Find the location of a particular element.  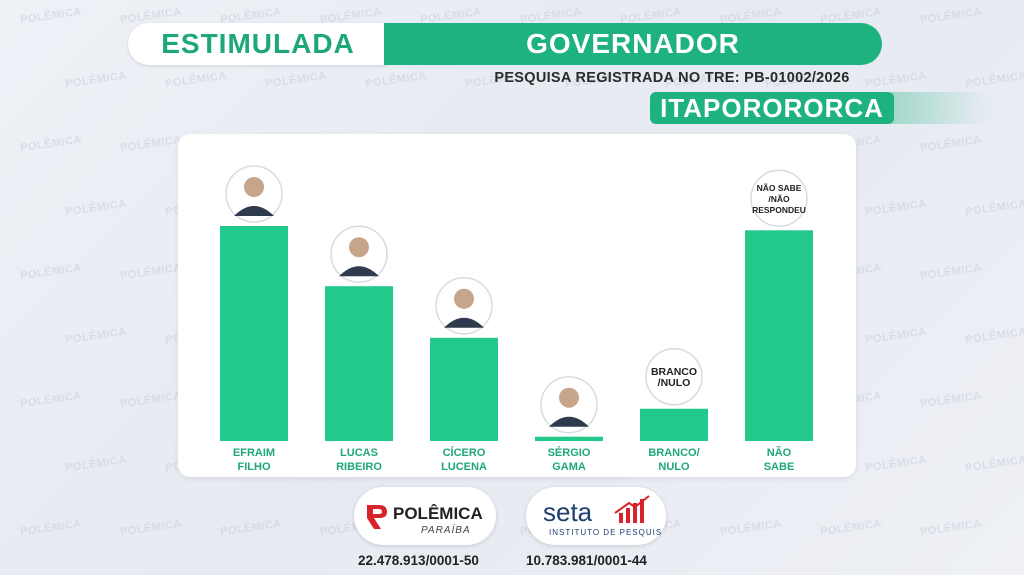

category-label: SABE is located at coordinates (779, 467).